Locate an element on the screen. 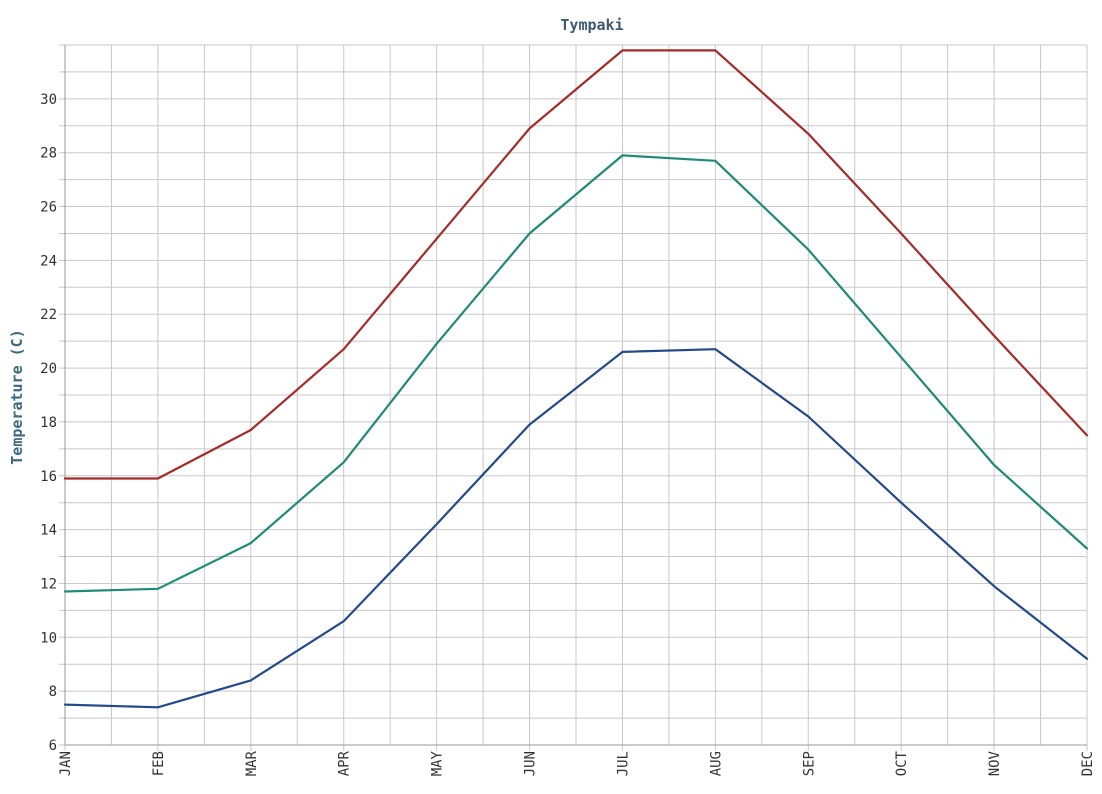 The width and height of the screenshot is (1102, 794). x-axis-ticks: JAN FEB MAR APR MAY JUN JUL AUG SEP OCT NOV DEC is located at coordinates (577, 763).